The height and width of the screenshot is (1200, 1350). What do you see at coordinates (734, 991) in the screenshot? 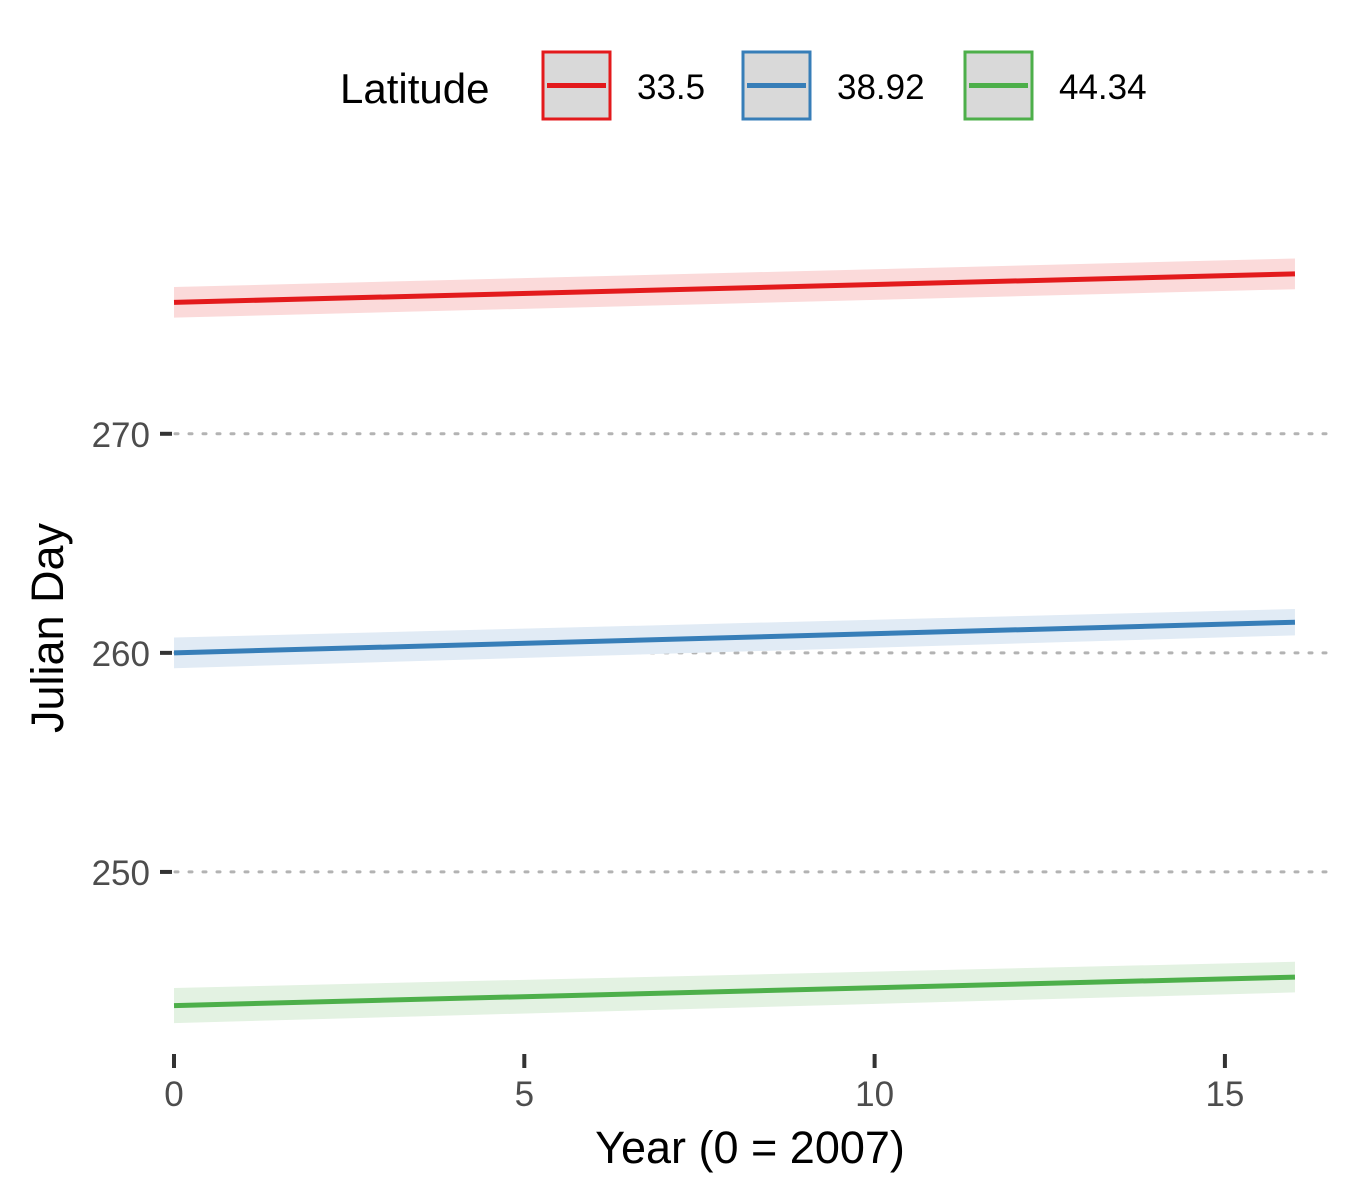
I see `series-line-44.34` at bounding box center [734, 991].